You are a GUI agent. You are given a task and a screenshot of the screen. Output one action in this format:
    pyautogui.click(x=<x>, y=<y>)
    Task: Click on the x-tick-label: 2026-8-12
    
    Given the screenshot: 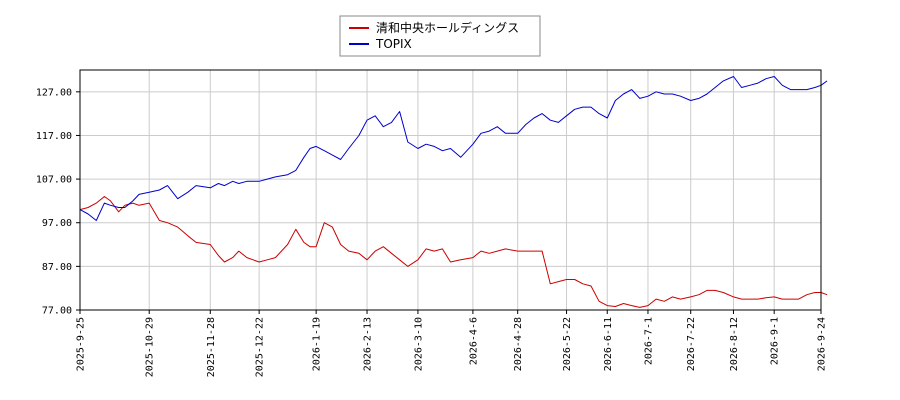 What is the action you would take?
    pyautogui.click(x=734, y=344)
    